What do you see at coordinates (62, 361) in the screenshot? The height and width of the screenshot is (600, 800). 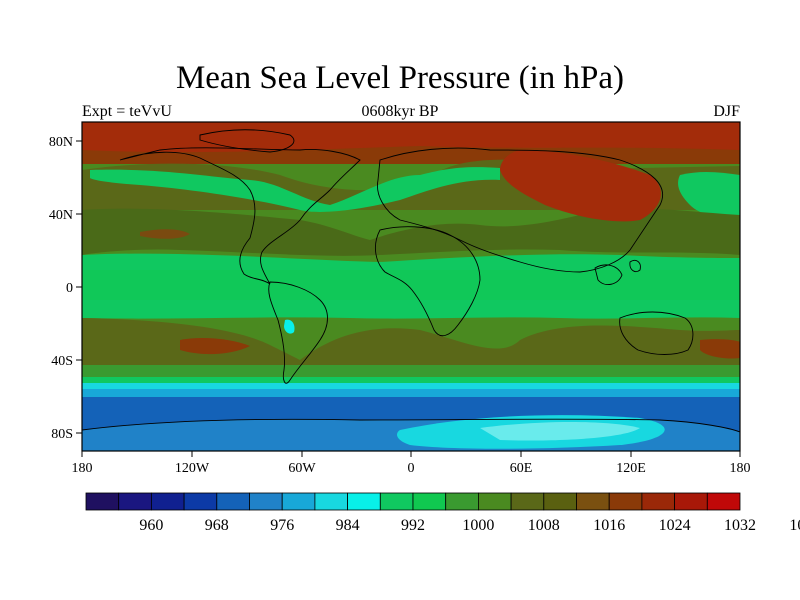 I see `lat-tick-label: 40S` at bounding box center [62, 361].